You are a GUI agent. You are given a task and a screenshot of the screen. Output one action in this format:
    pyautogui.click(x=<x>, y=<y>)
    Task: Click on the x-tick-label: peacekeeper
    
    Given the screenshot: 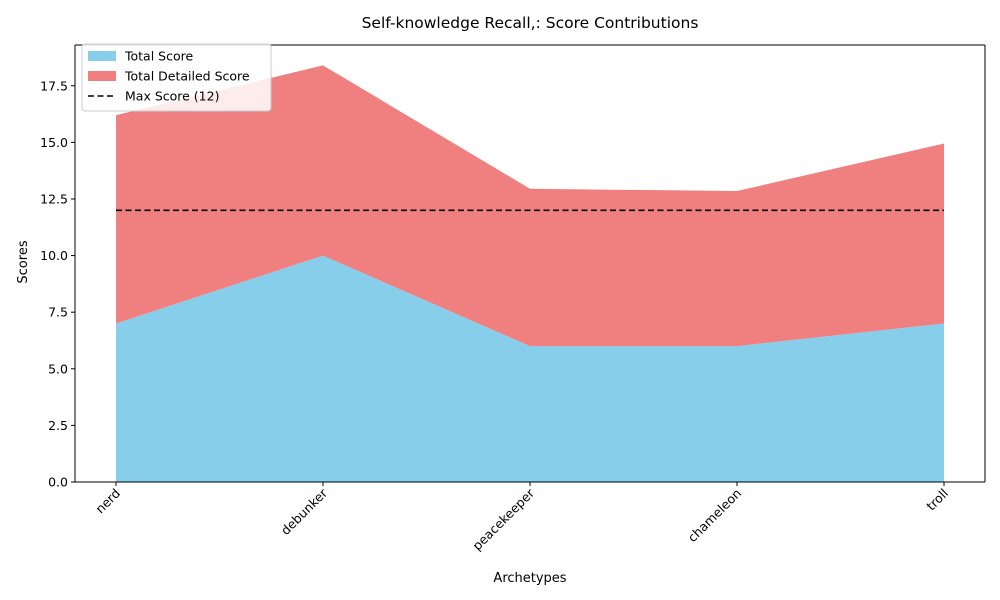 What is the action you would take?
    pyautogui.click(x=503, y=519)
    